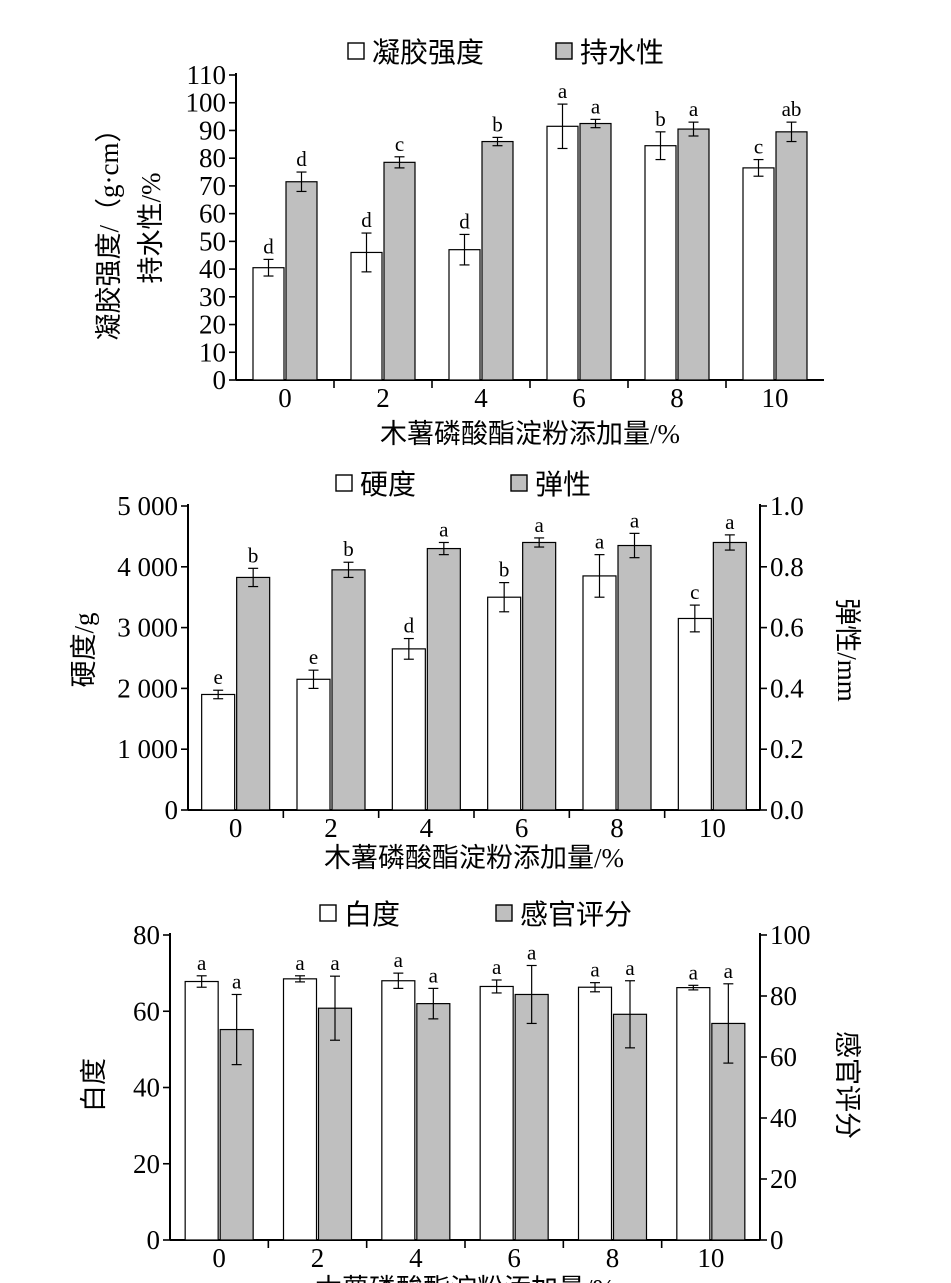  I want to click on significance-label: ab, so click(792, 109).